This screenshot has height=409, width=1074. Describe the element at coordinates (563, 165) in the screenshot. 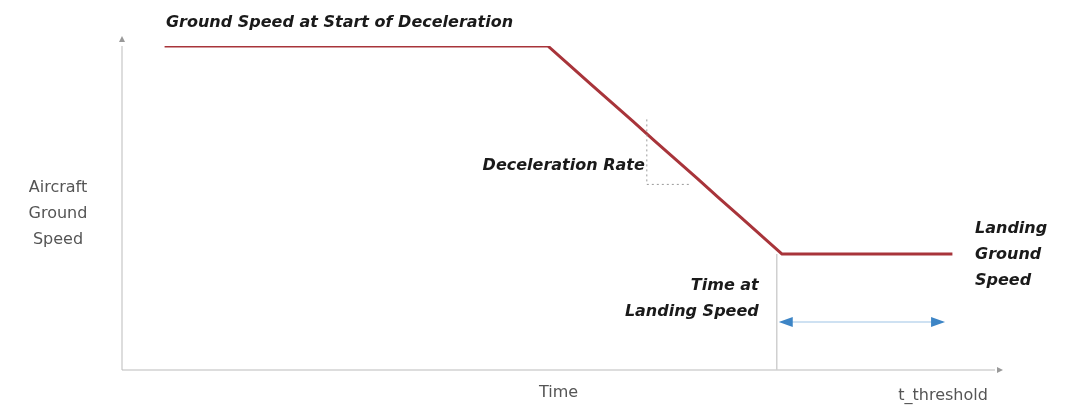

I see `annotation: Deceleration Rate` at that location.